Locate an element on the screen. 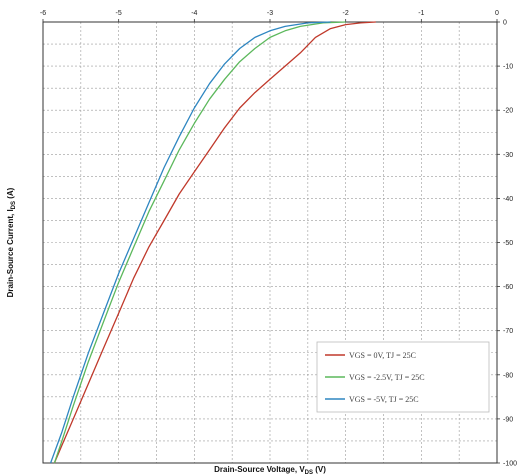 This screenshot has height=475, width=527. y-tick-label: -10 is located at coordinates (508, 67).